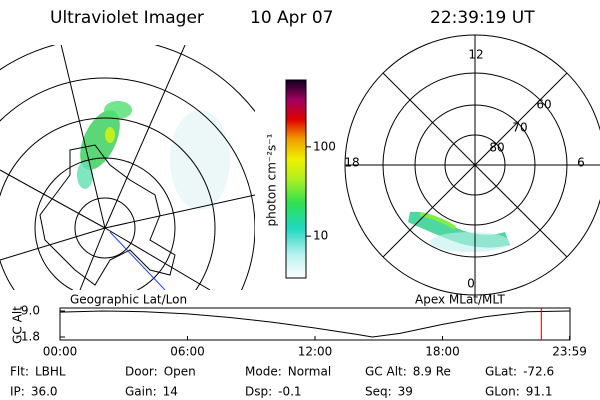  Describe the element at coordinates (289, 392) in the screenshot. I see `info-value: -0.1` at that location.